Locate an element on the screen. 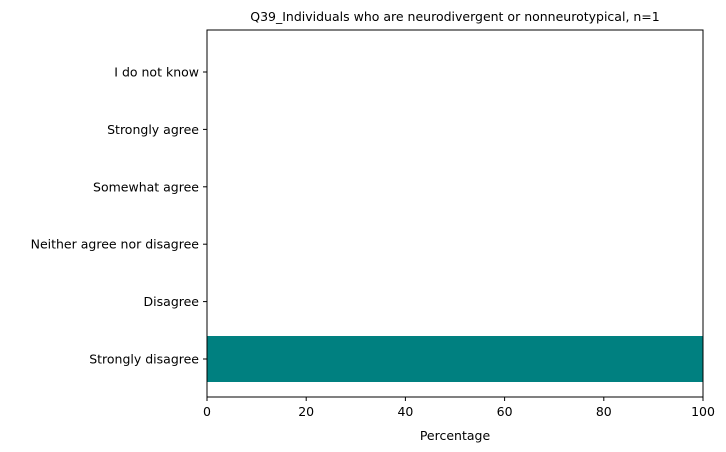 The height and width of the screenshot is (452, 726). x-tick-label: 100 is located at coordinates (703, 411).